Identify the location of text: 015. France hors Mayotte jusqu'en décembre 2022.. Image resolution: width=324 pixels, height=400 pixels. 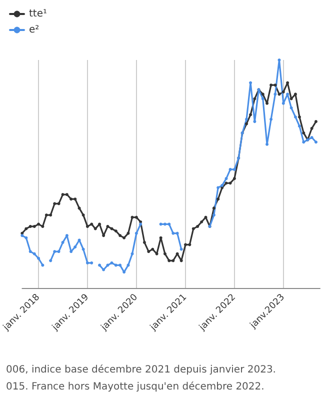
(135, 387).